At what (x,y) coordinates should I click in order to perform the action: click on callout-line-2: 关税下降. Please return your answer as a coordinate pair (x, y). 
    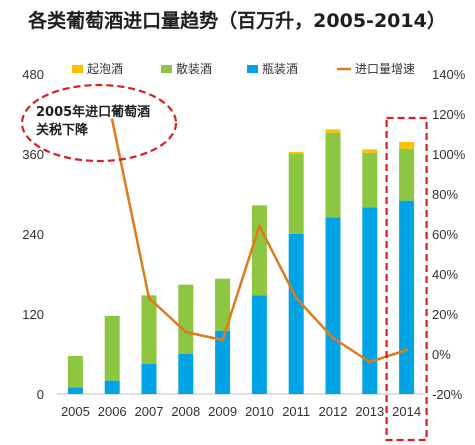
    Looking at the image, I should click on (62, 130).